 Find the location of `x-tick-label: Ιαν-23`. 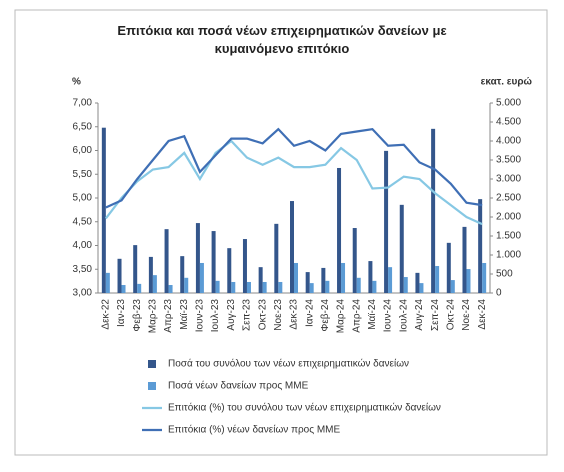

x-tick-label: Ιαν-23 is located at coordinates (121, 313).